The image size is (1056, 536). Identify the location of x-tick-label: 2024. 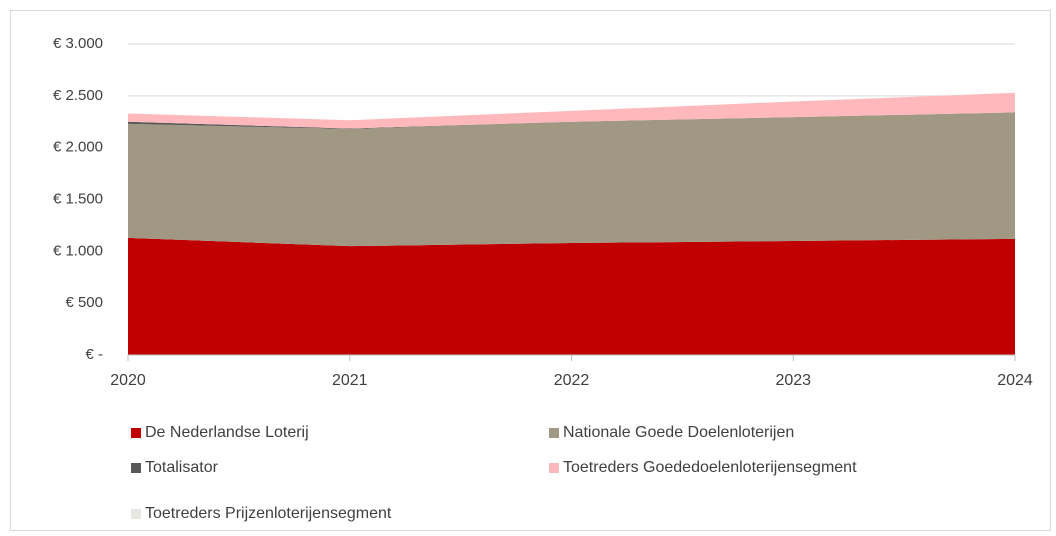
(1015, 380).